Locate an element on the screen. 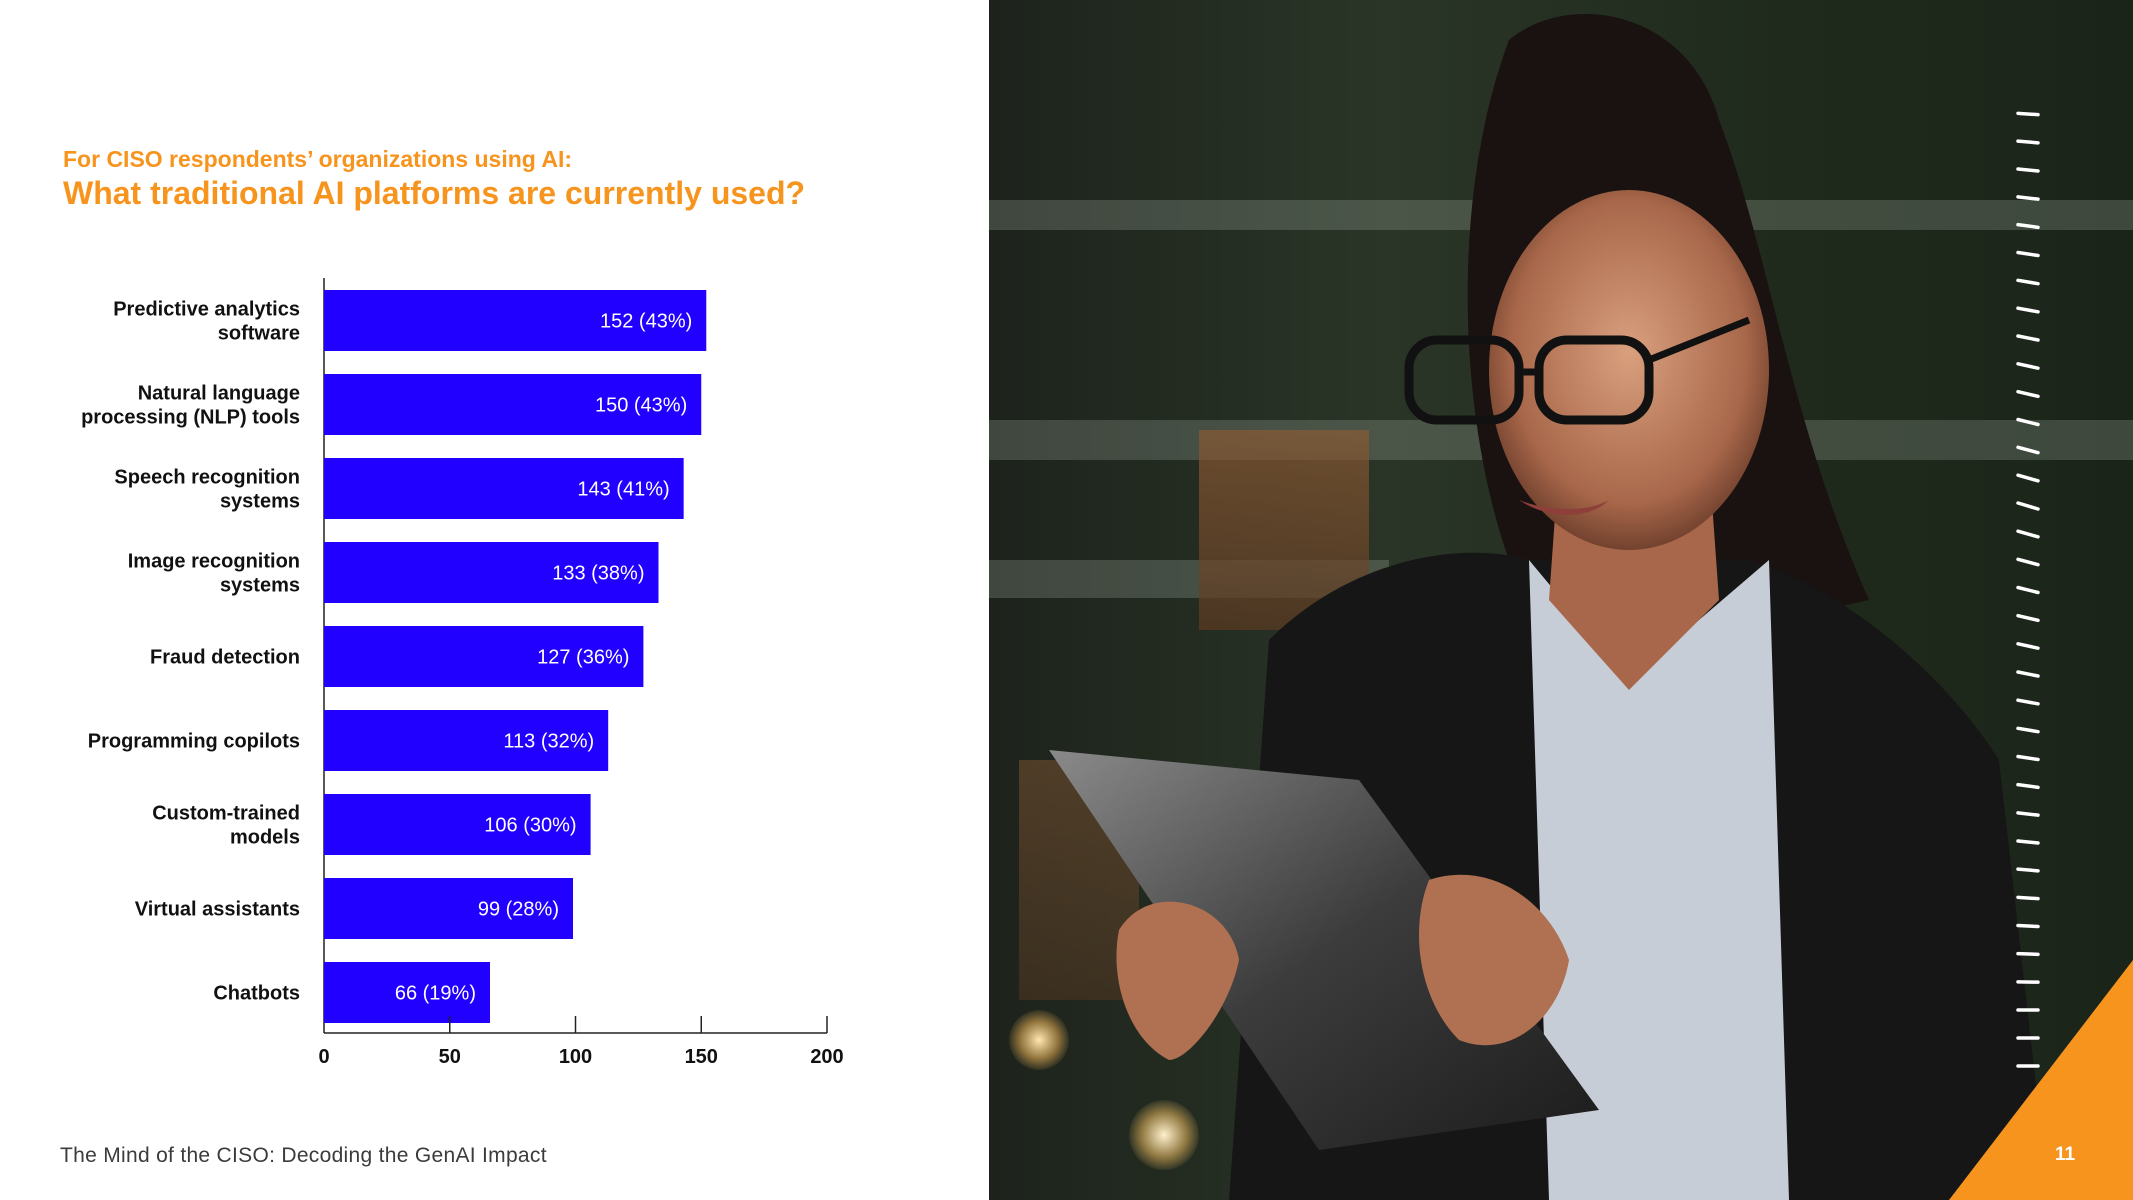 This screenshot has height=1200, width=2133. bar-data-label: 113 (32%) is located at coordinates (548, 742).